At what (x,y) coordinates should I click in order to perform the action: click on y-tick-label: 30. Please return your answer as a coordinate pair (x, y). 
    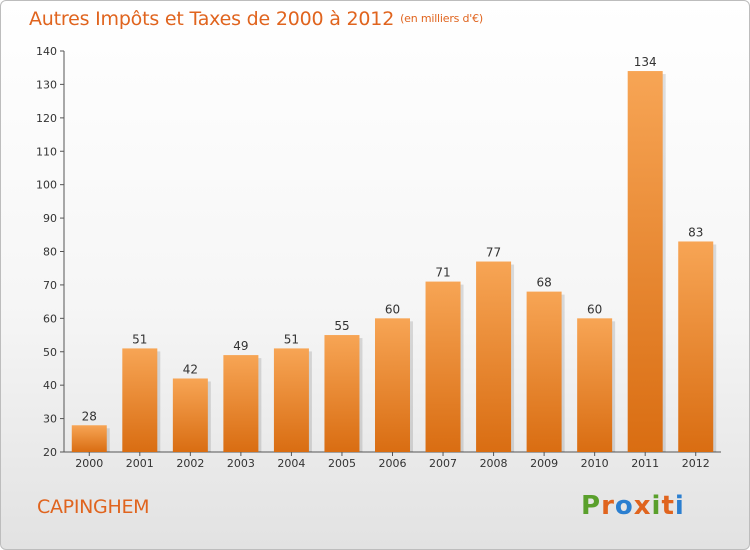
    Looking at the image, I should click on (50, 419).